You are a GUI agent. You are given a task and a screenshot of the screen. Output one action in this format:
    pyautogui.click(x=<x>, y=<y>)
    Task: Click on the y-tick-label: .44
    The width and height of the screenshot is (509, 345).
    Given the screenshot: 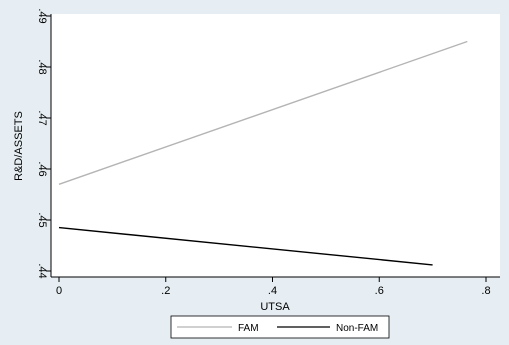 What is the action you would take?
    pyautogui.click(x=42, y=270)
    